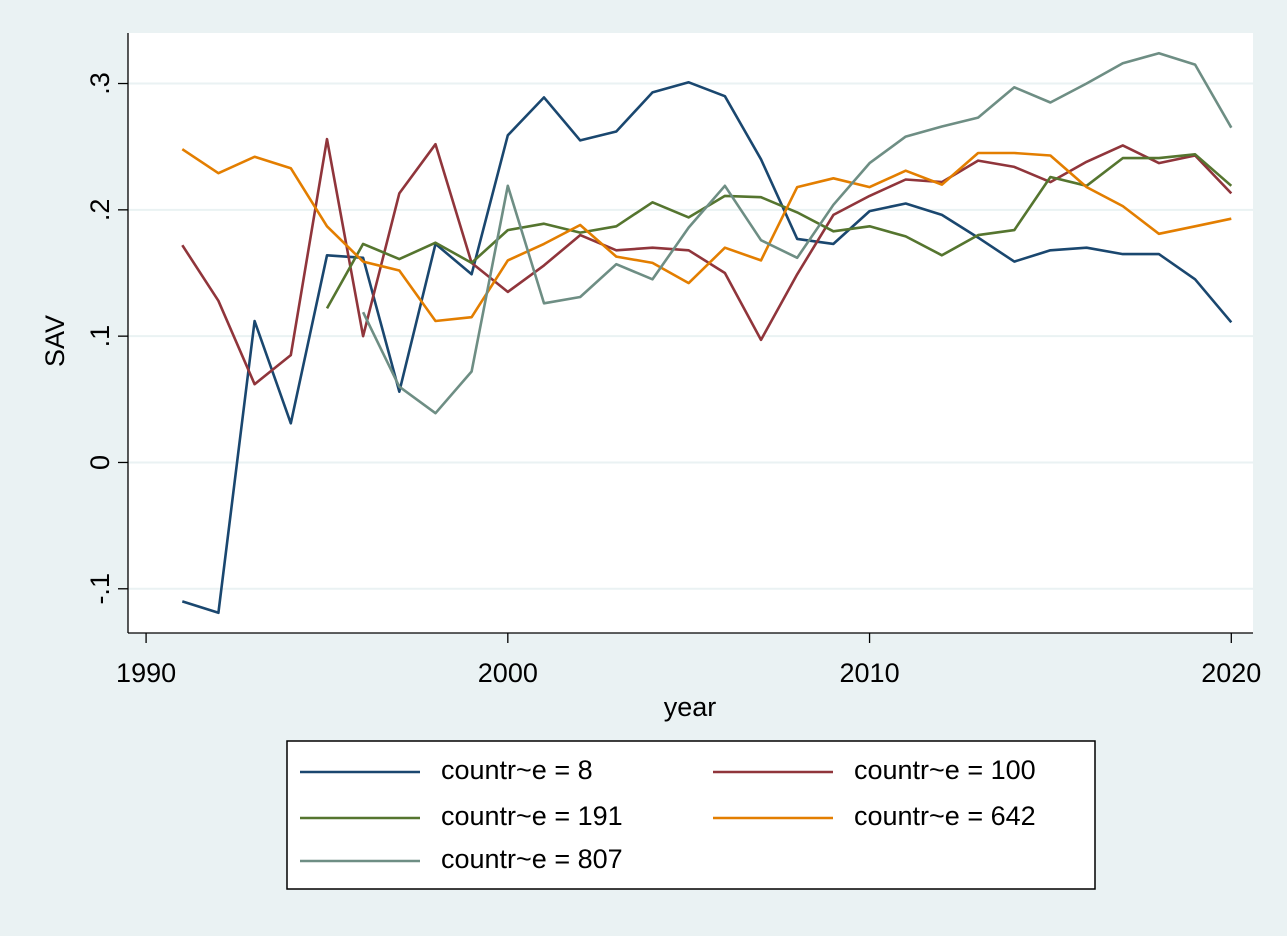  Describe the element at coordinates (945, 770) in the screenshot. I see `legend-label-2: countr~e = 100` at that location.